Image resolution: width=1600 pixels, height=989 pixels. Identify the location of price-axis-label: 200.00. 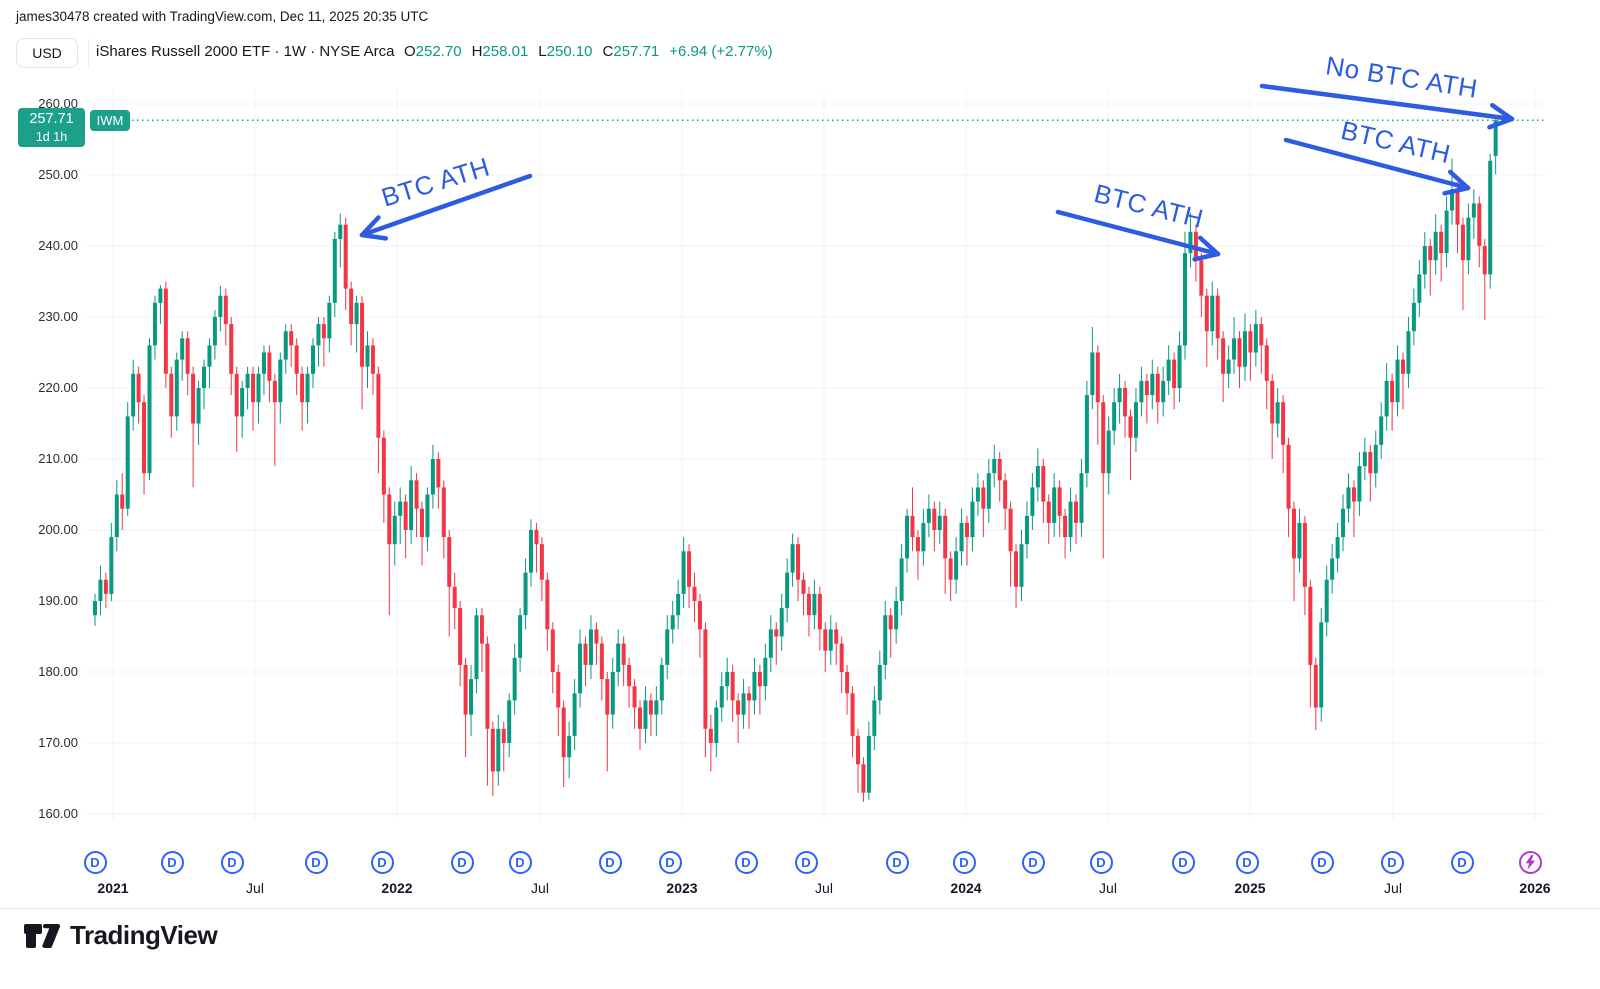
(58, 529).